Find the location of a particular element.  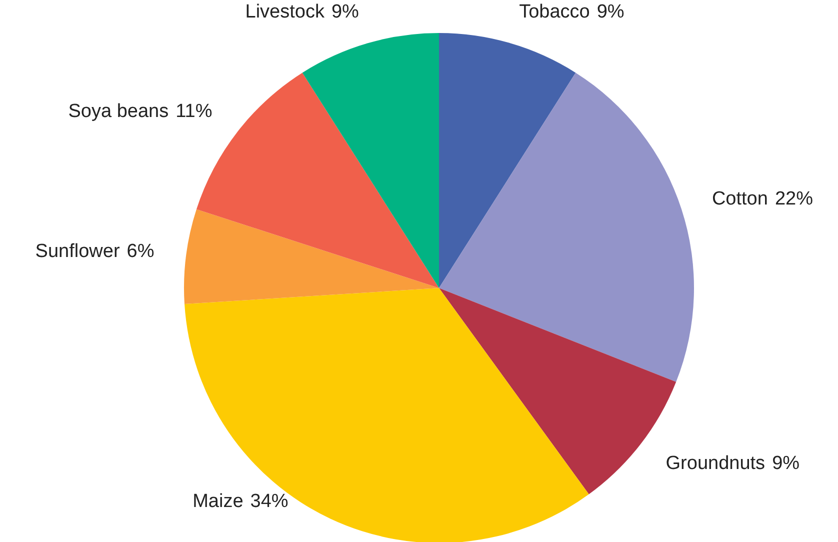

slice-label: Maize is located at coordinates (218, 501).